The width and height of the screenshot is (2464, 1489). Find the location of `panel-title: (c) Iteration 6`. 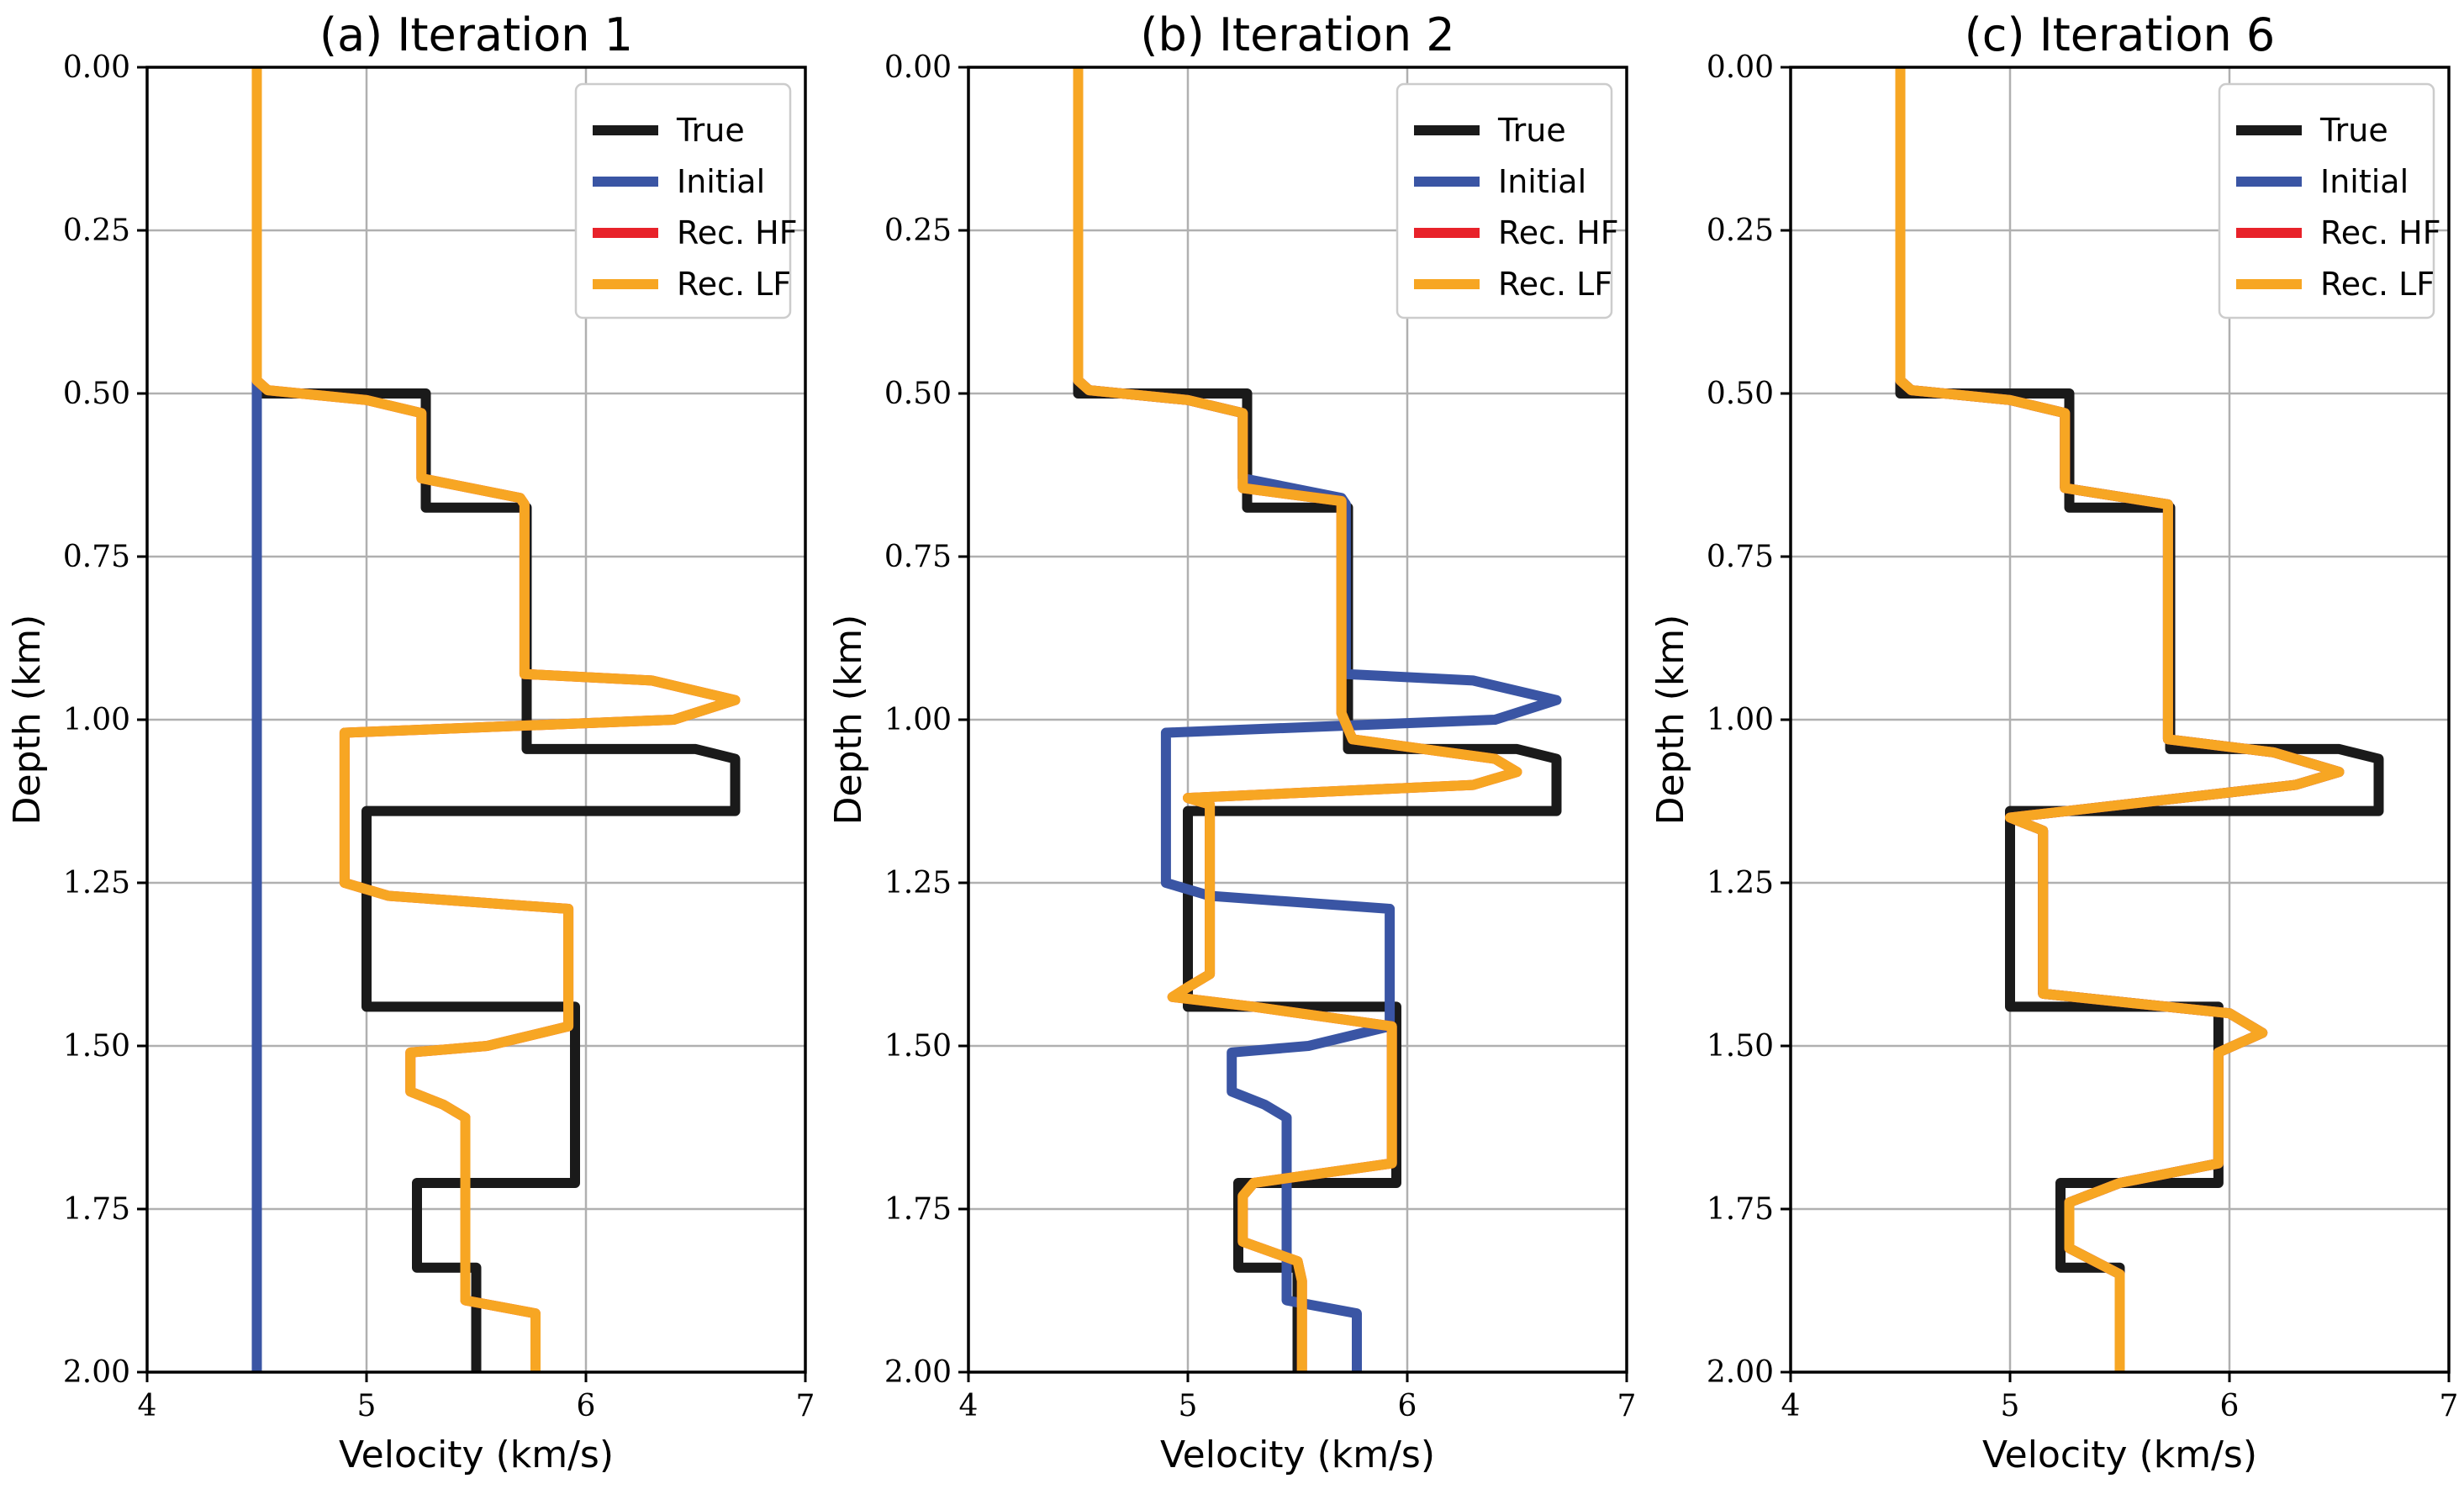

panel-title: (c) Iteration 6 is located at coordinates (2120, 34).